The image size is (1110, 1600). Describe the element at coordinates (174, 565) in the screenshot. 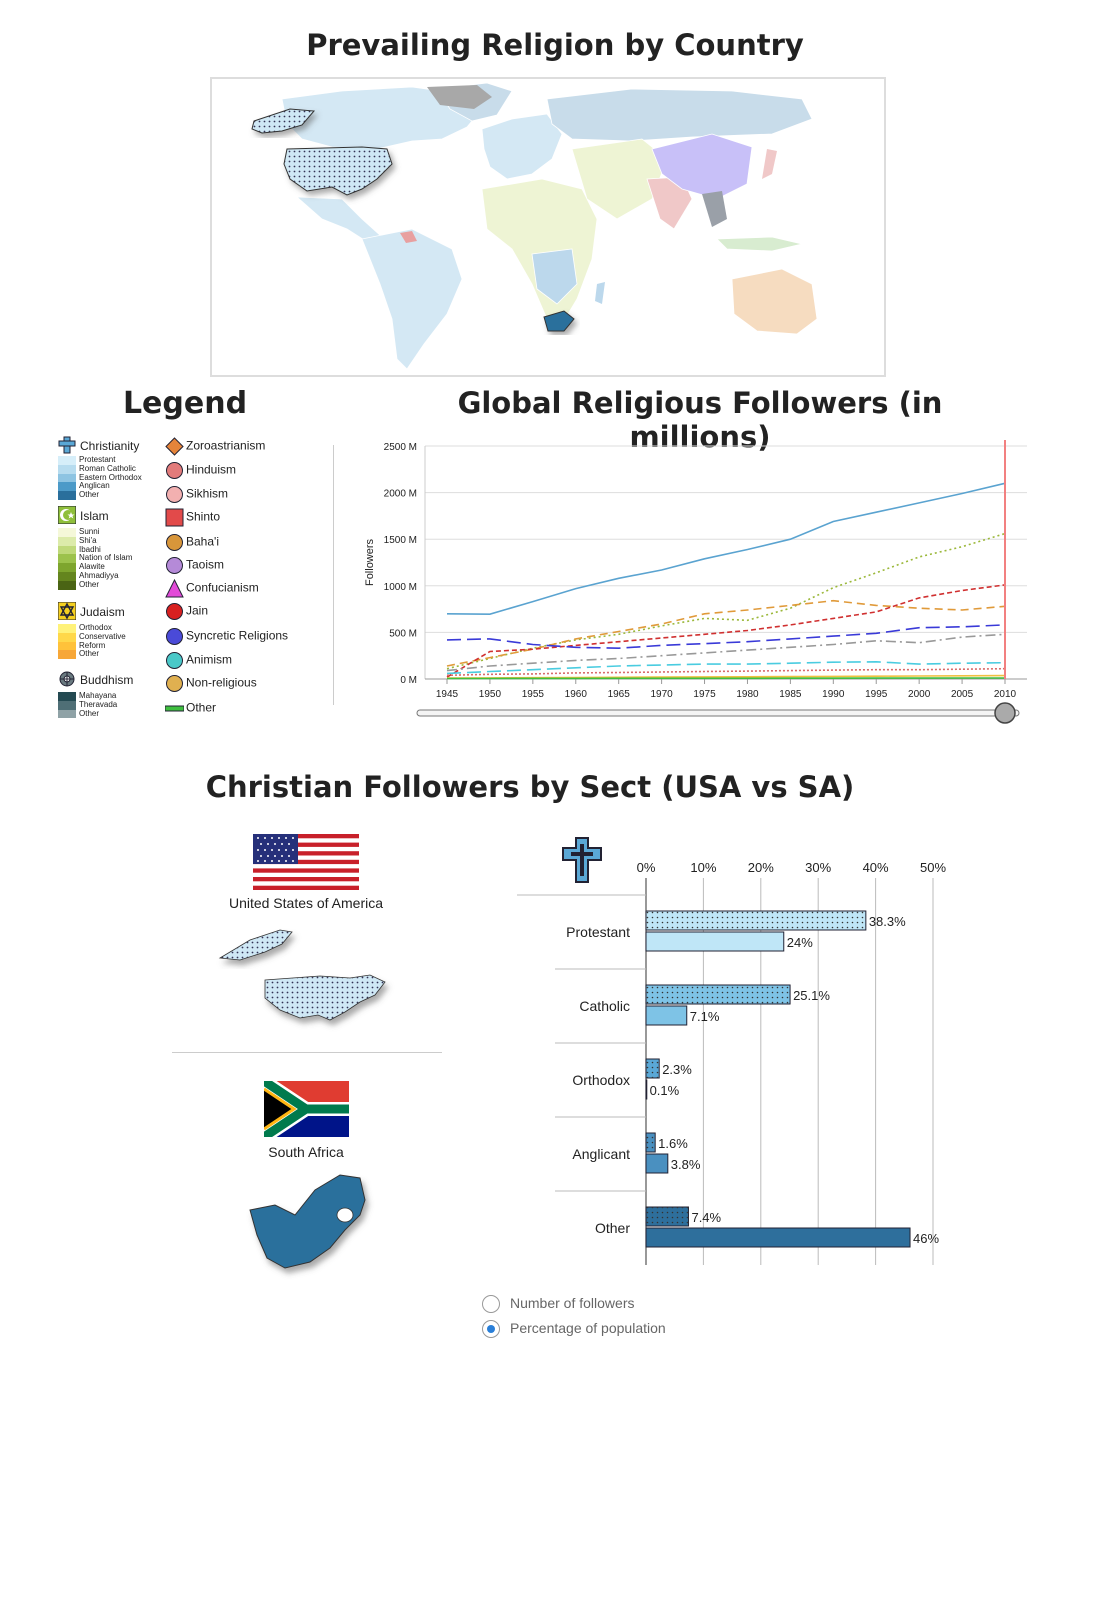

I see `yin-yang-icon` at that location.